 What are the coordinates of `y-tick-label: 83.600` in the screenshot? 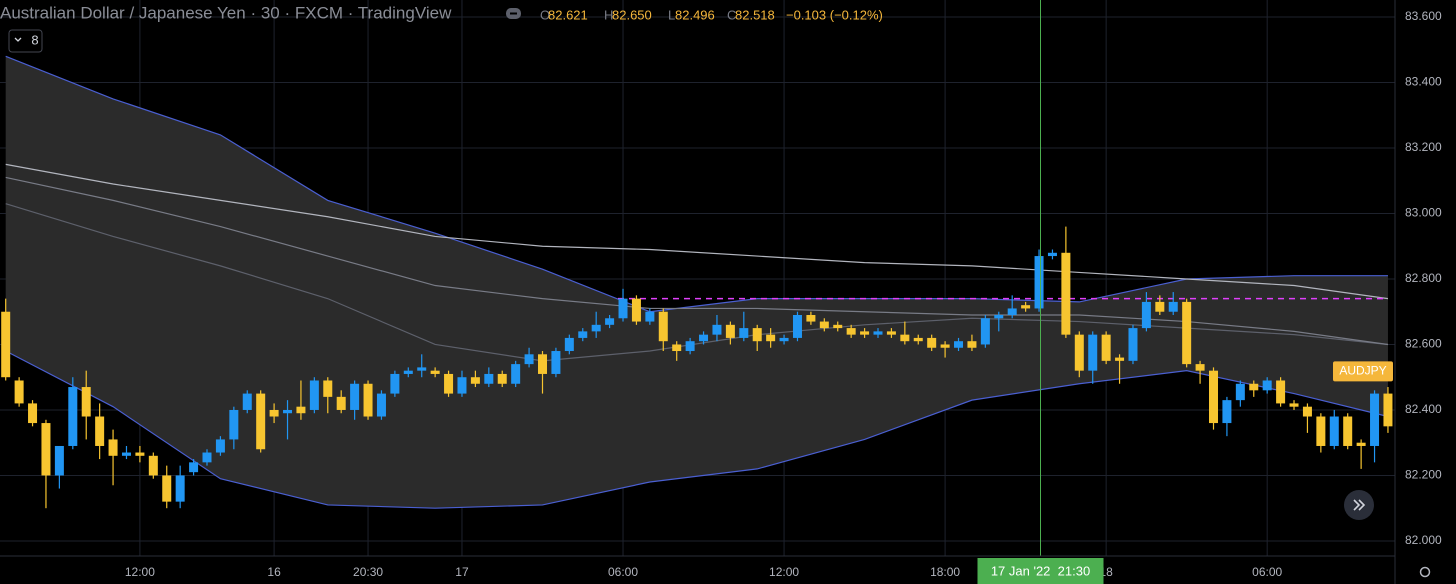 It's located at (1423, 16).